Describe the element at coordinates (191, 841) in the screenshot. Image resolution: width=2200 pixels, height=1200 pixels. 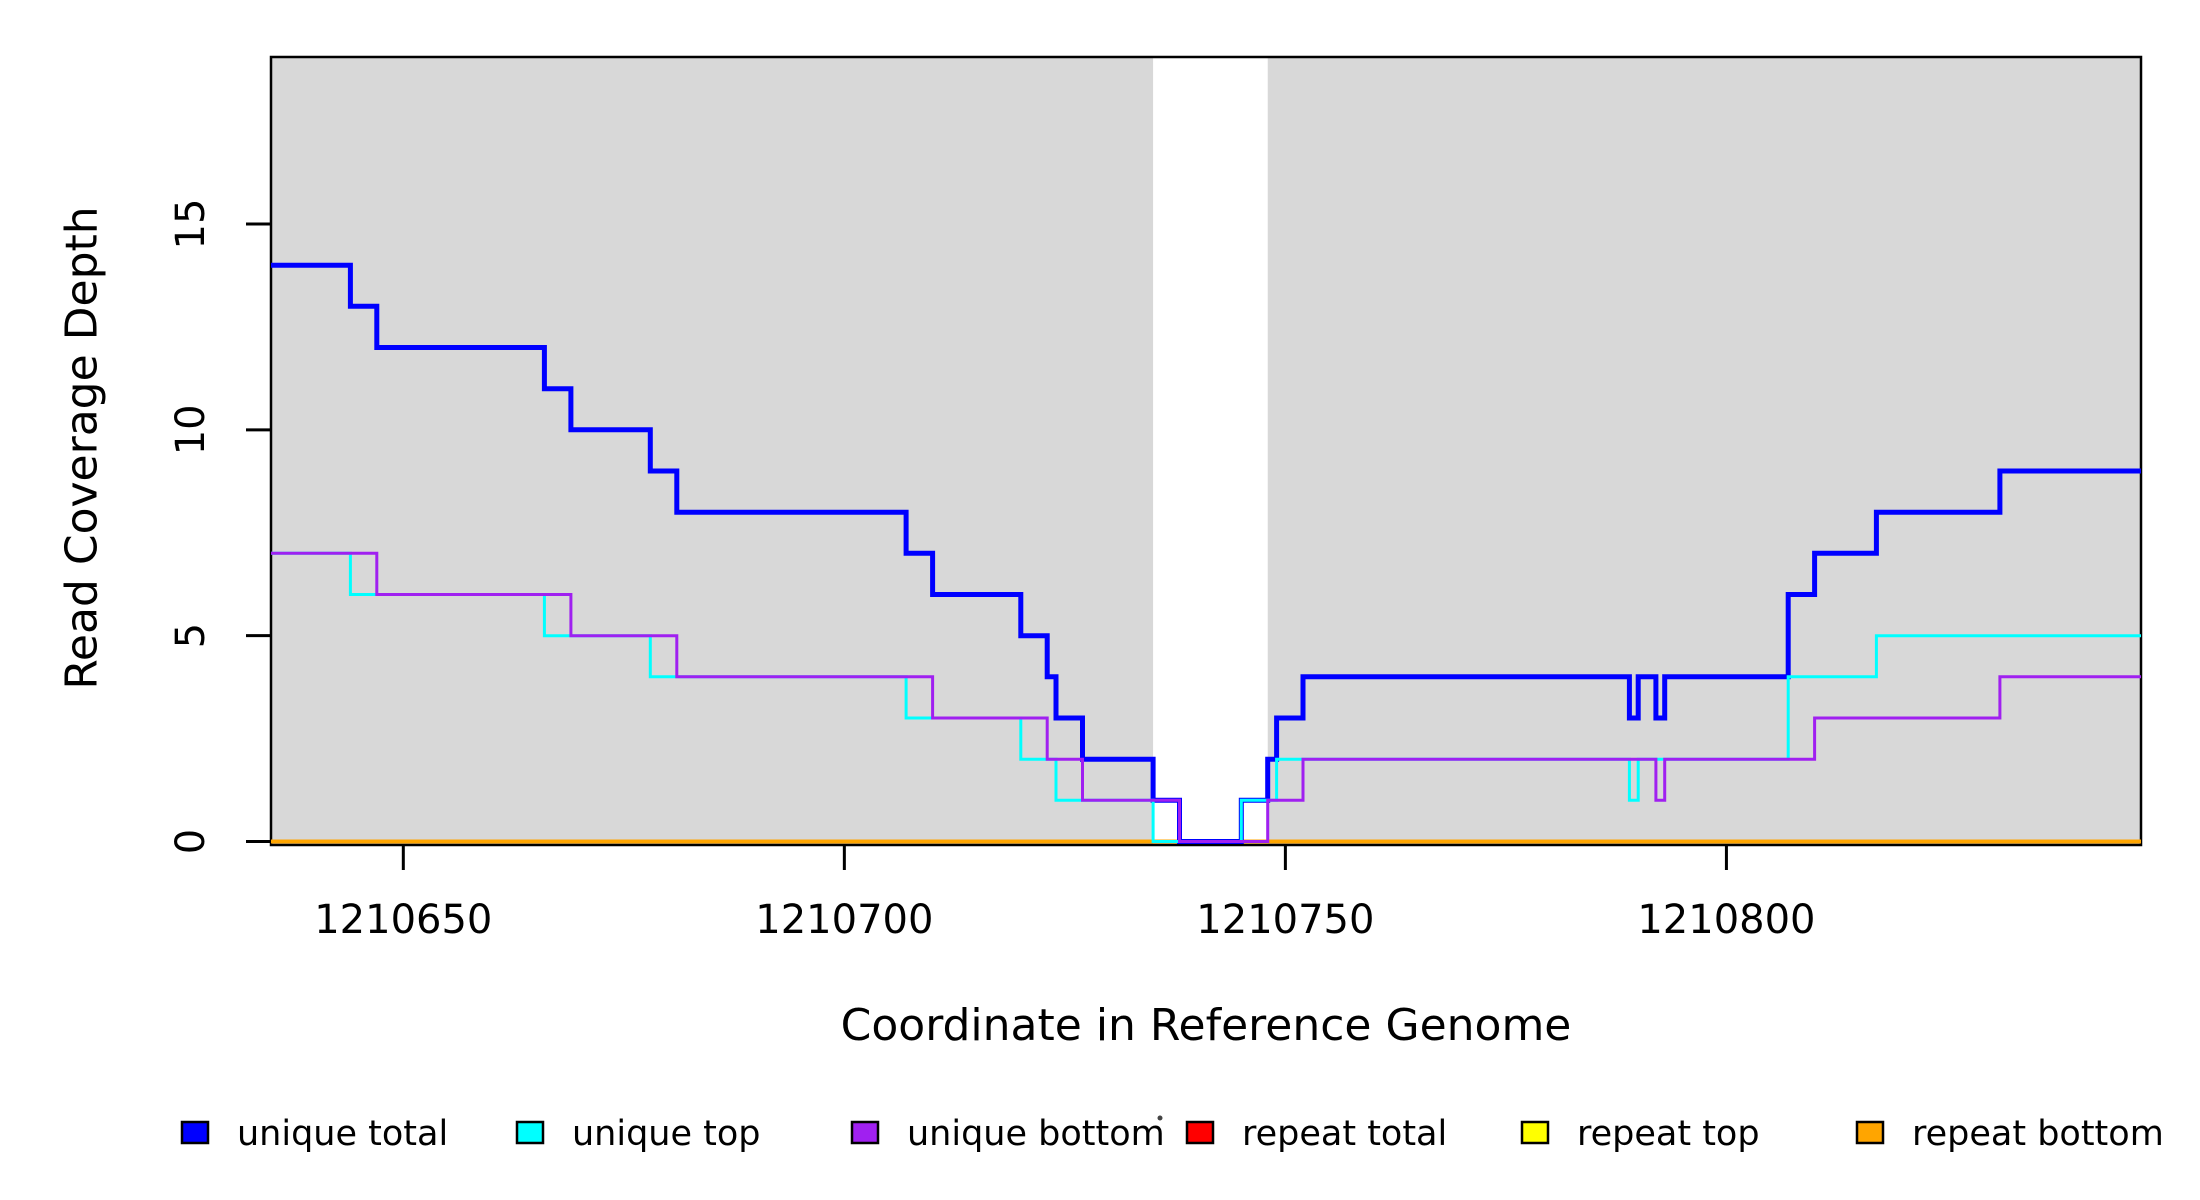
I see `y-tick-label: 0` at that location.